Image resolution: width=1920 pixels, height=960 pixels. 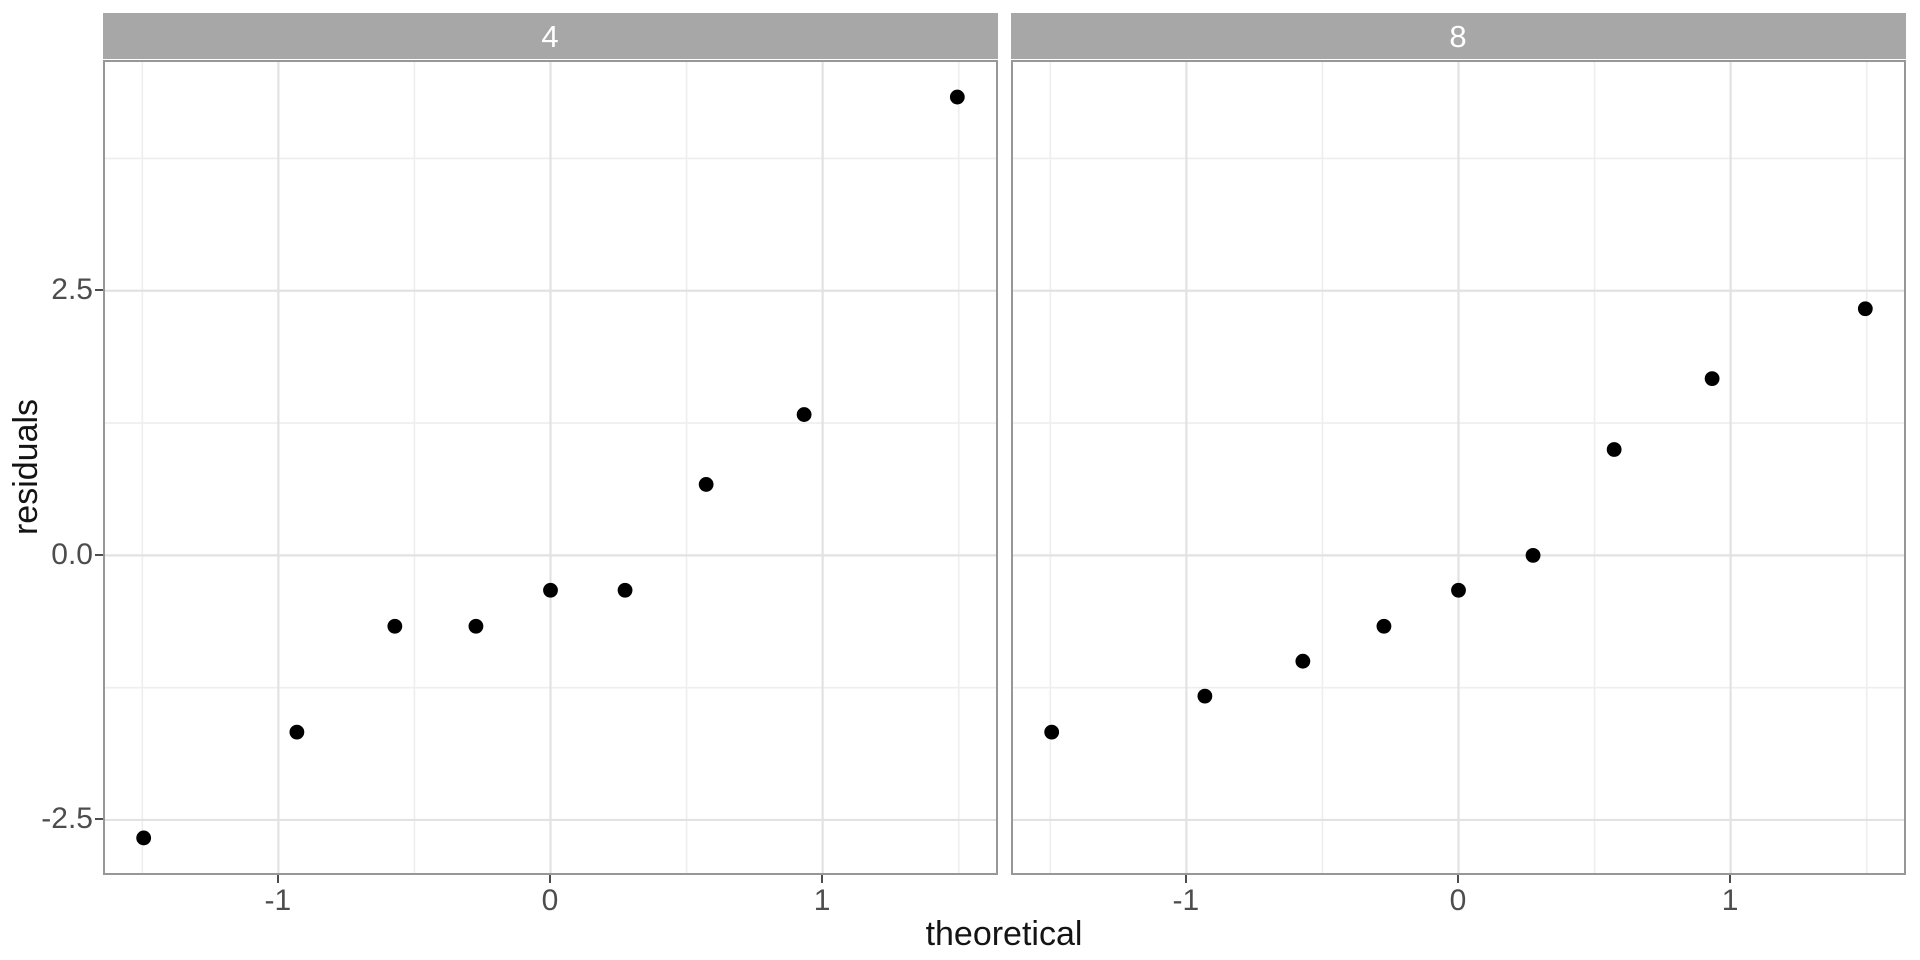 I want to click on x-axis-title: theoretical, so click(x=1004, y=934).